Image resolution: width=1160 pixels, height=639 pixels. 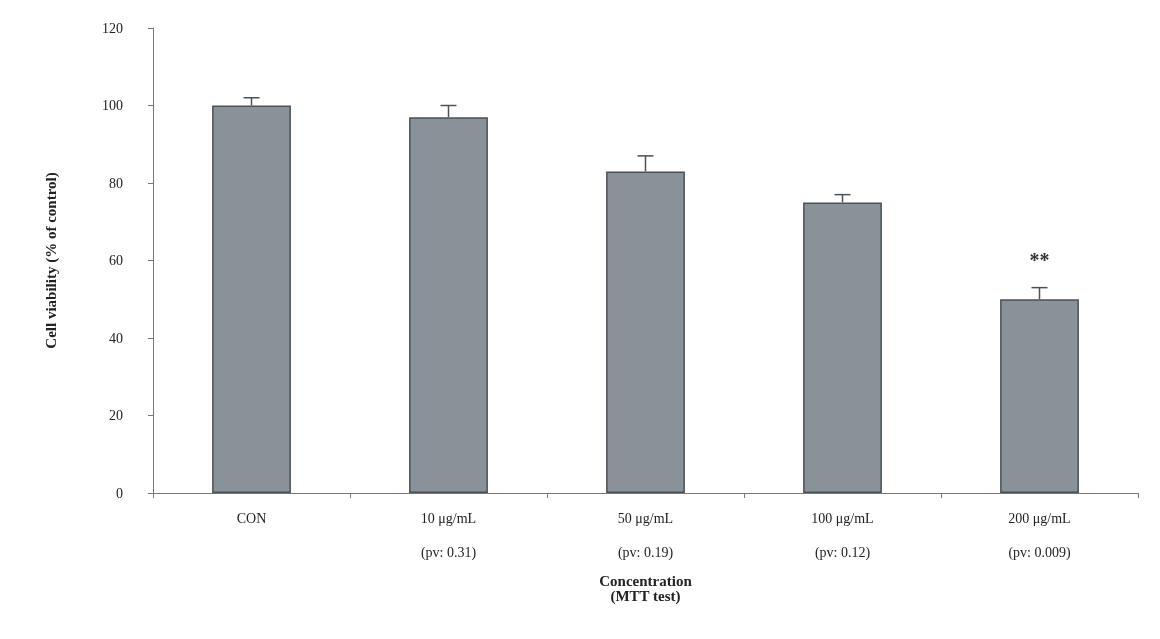 I want to click on category-label: 50 μg/mL (pv: 0.19), so click(x=645, y=535).